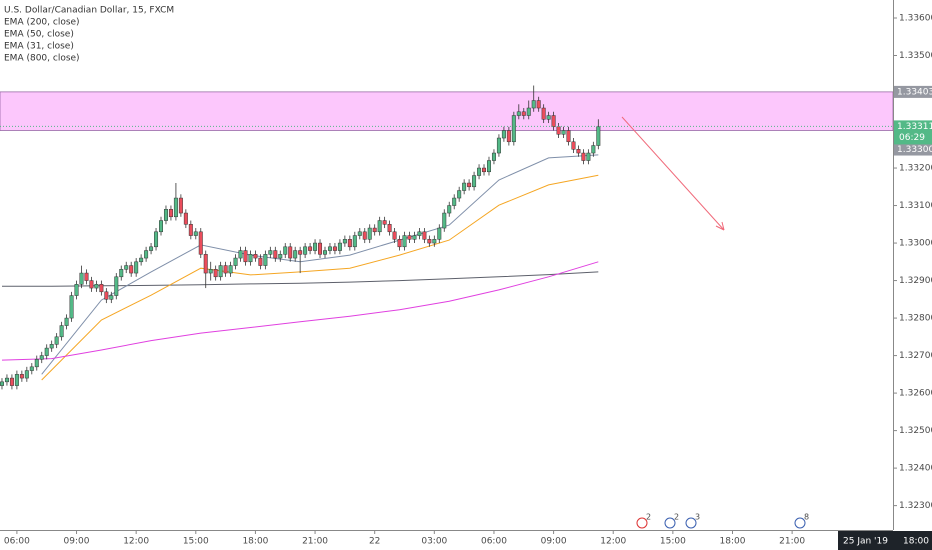  Describe the element at coordinates (865, 542) in the screenshot. I see `crosshair-date: 25 Jan '19` at that location.